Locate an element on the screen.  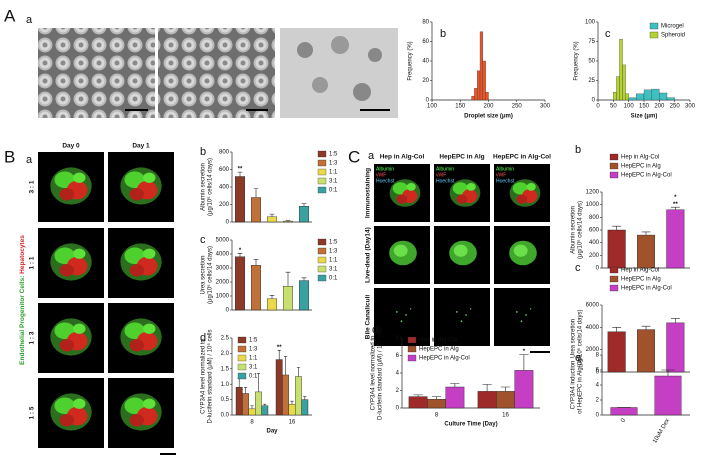
x-tick-label: 250 is located at coordinates (675, 107).